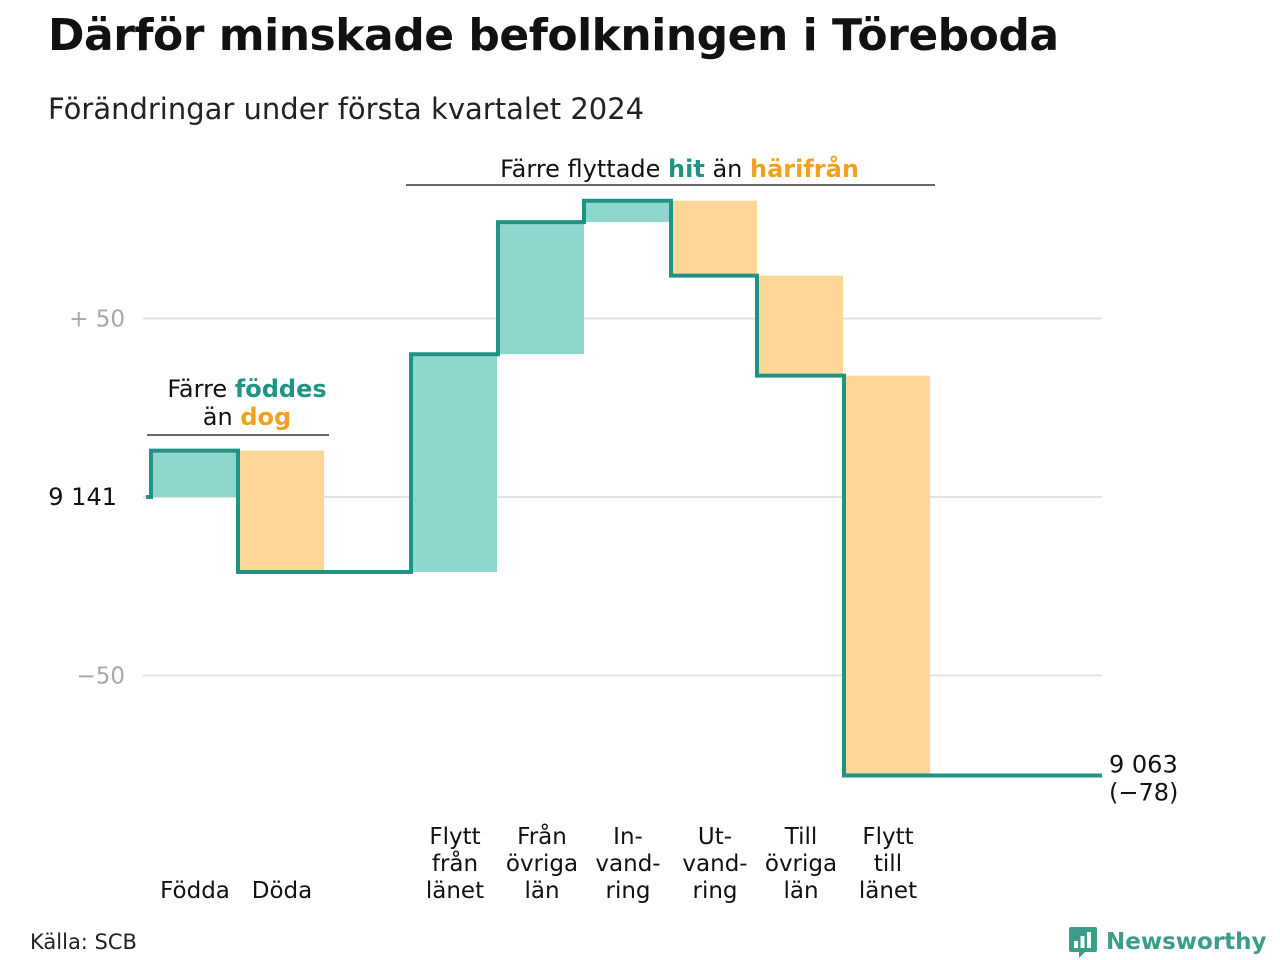 This screenshot has height=960, width=1280. I want to click on y-tick-label: −50, so click(100, 677).